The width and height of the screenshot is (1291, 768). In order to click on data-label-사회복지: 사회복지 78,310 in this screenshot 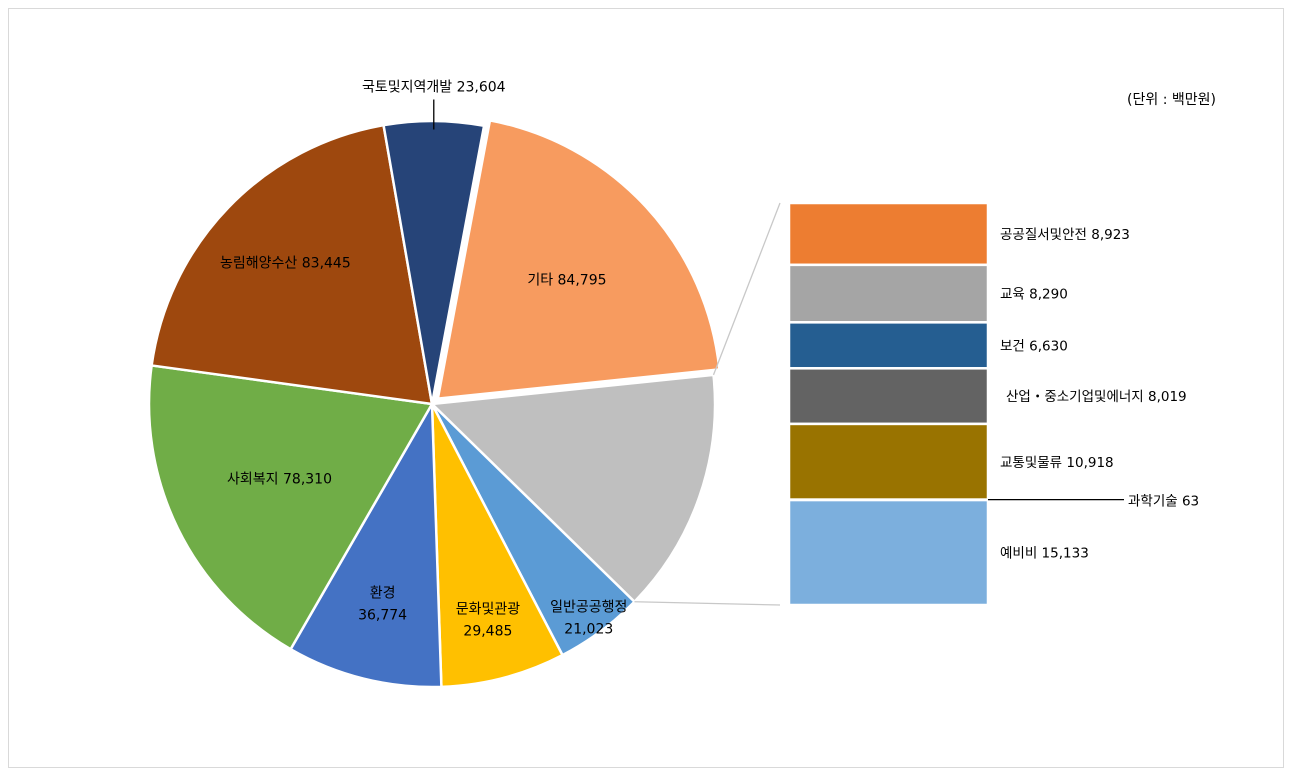, I will do `click(279, 480)`.